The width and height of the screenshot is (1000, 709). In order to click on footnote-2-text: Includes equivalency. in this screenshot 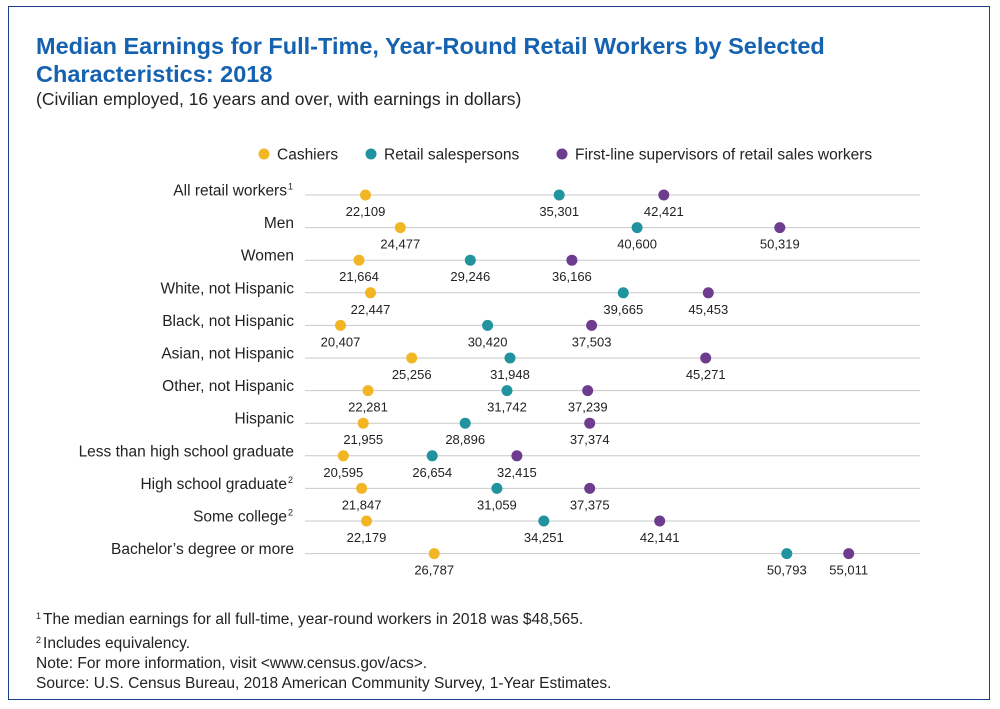, I will do `click(117, 643)`.